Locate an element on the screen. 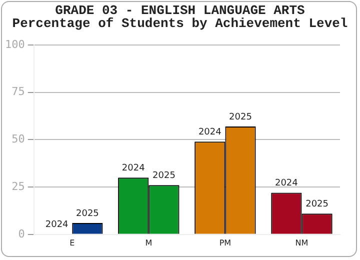  series-label: 2025 is located at coordinates (87, 213).